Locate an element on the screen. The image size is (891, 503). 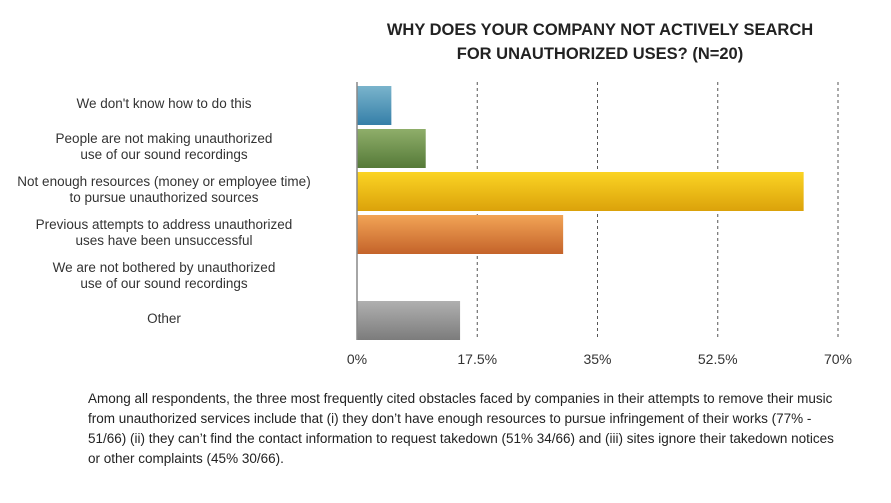
x-tick-label: 0% is located at coordinates (357, 359).